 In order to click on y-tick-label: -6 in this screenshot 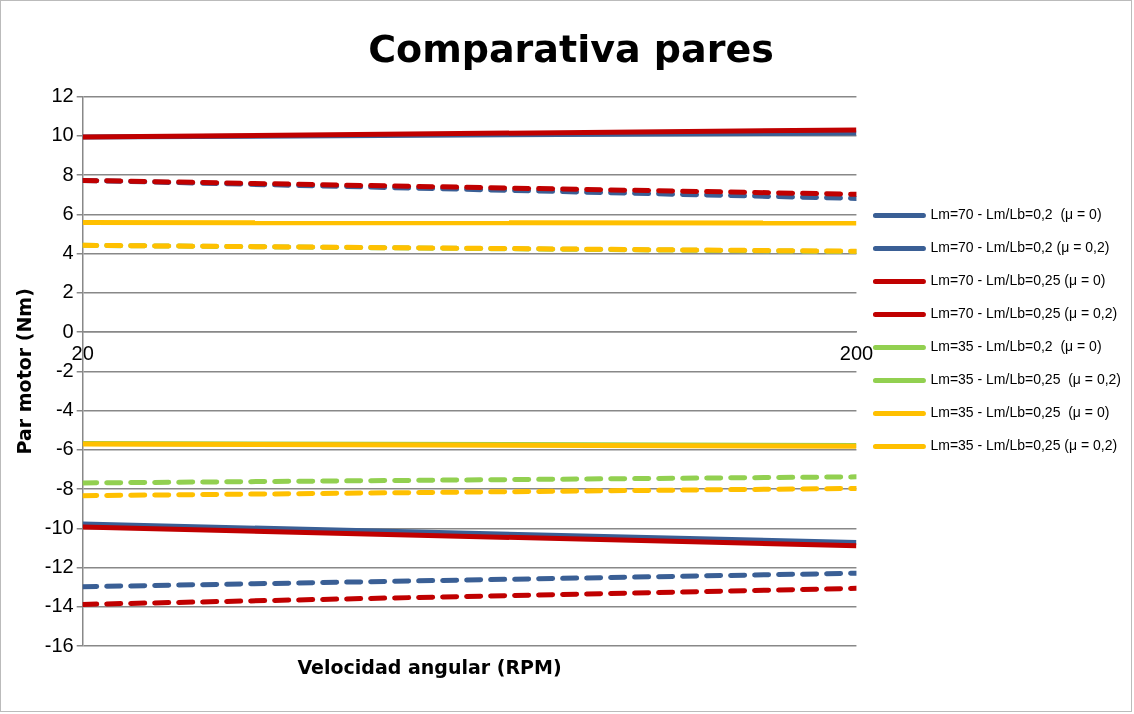, I will do `click(64, 448)`.